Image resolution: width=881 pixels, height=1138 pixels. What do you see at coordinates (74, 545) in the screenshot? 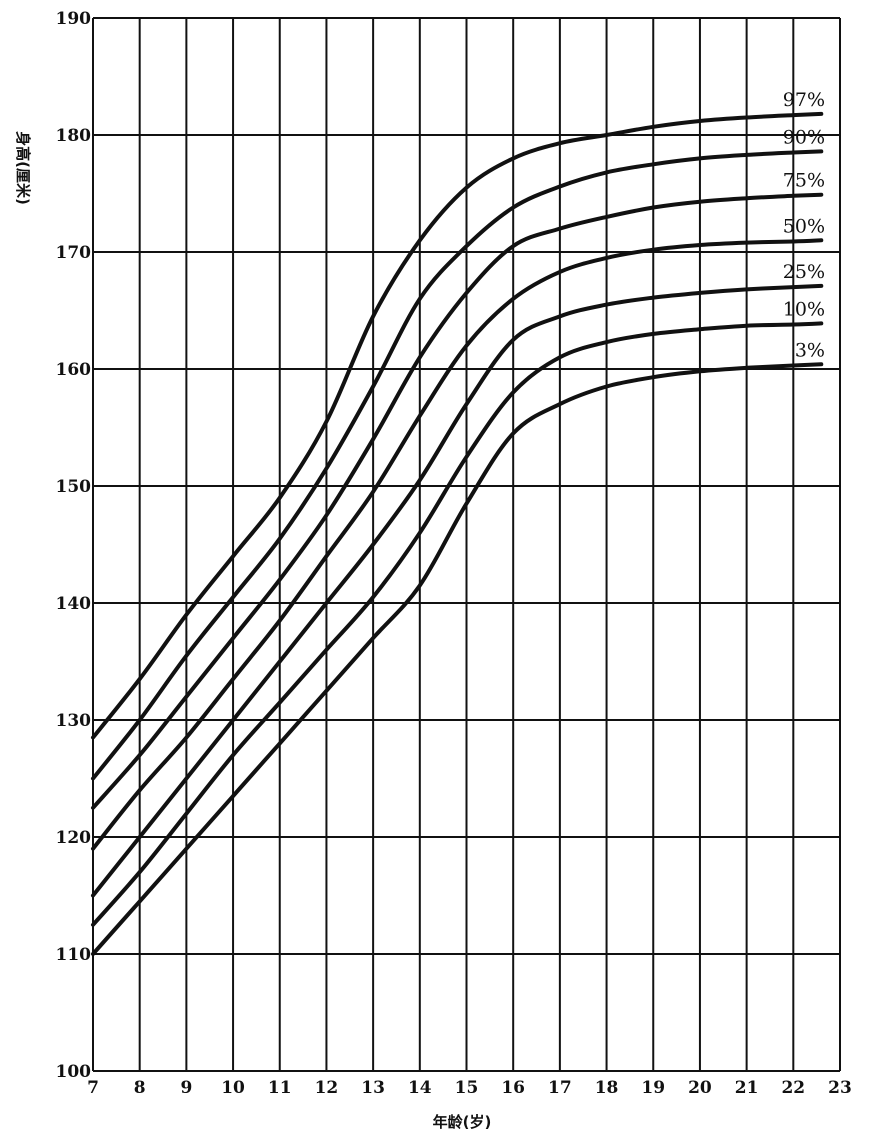
I see `y-tick-labels: 100 110 120 130 140 150 160 170 180 190` at bounding box center [74, 545].